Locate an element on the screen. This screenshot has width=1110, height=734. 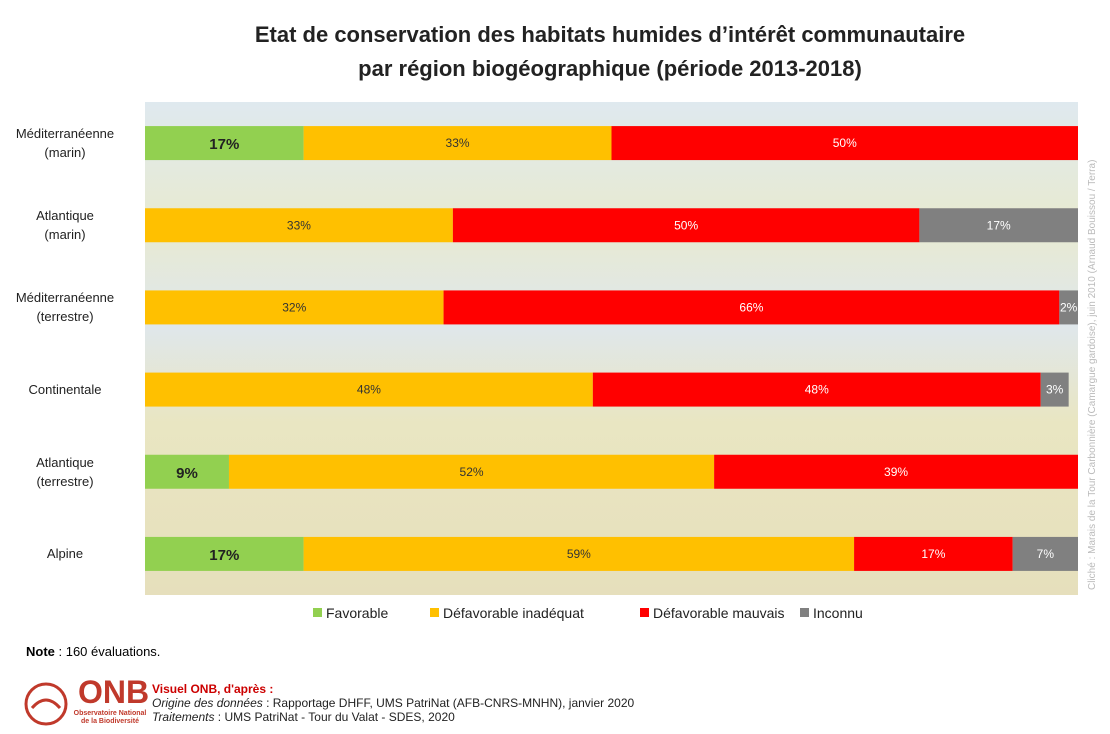
treatment-label: Traitements is located at coordinates (183, 717).